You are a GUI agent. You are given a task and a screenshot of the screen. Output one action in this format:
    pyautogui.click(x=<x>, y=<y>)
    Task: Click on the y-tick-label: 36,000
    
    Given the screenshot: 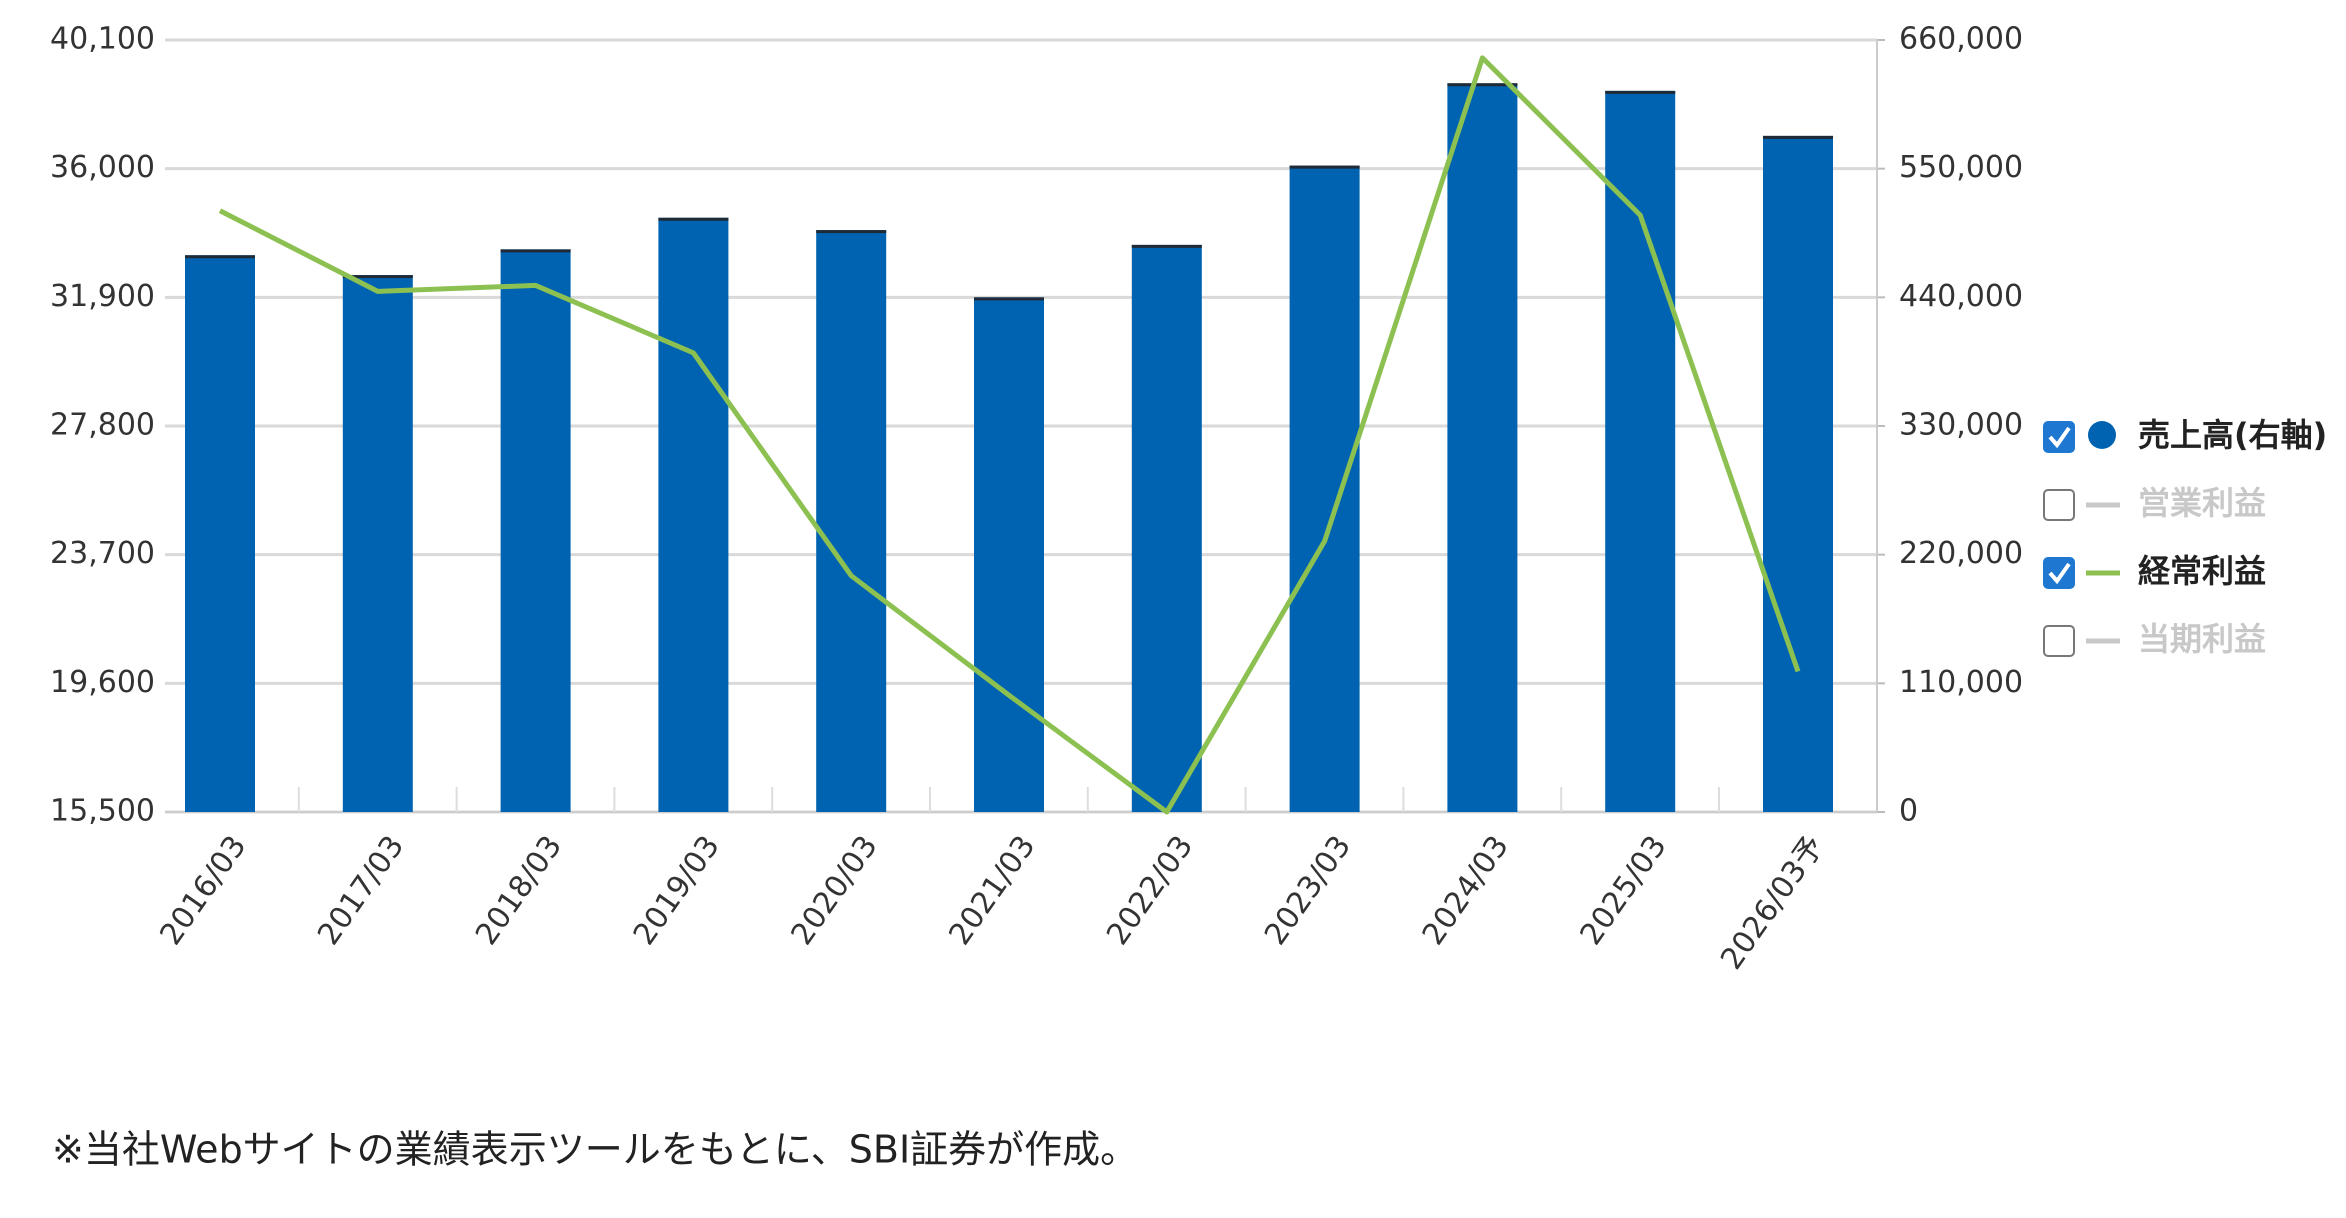 What is the action you would take?
    pyautogui.click(x=102, y=167)
    